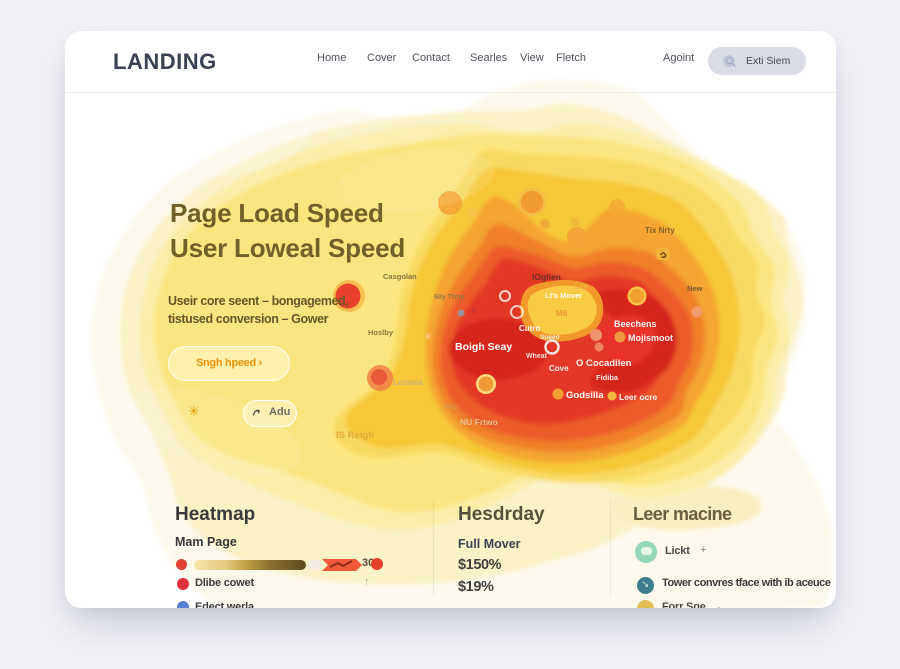  What do you see at coordinates (355, 435) in the screenshot?
I see `svg-text: IS Reigh` at bounding box center [355, 435].